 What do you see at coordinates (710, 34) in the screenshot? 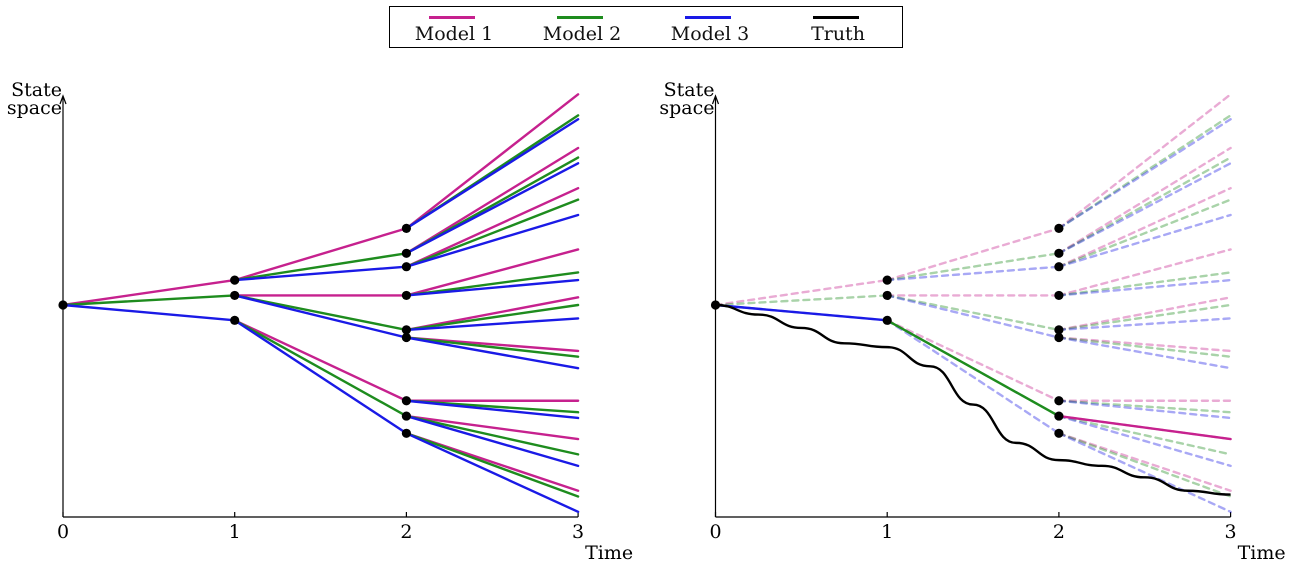
I see `legend-label: Model 3` at bounding box center [710, 34].